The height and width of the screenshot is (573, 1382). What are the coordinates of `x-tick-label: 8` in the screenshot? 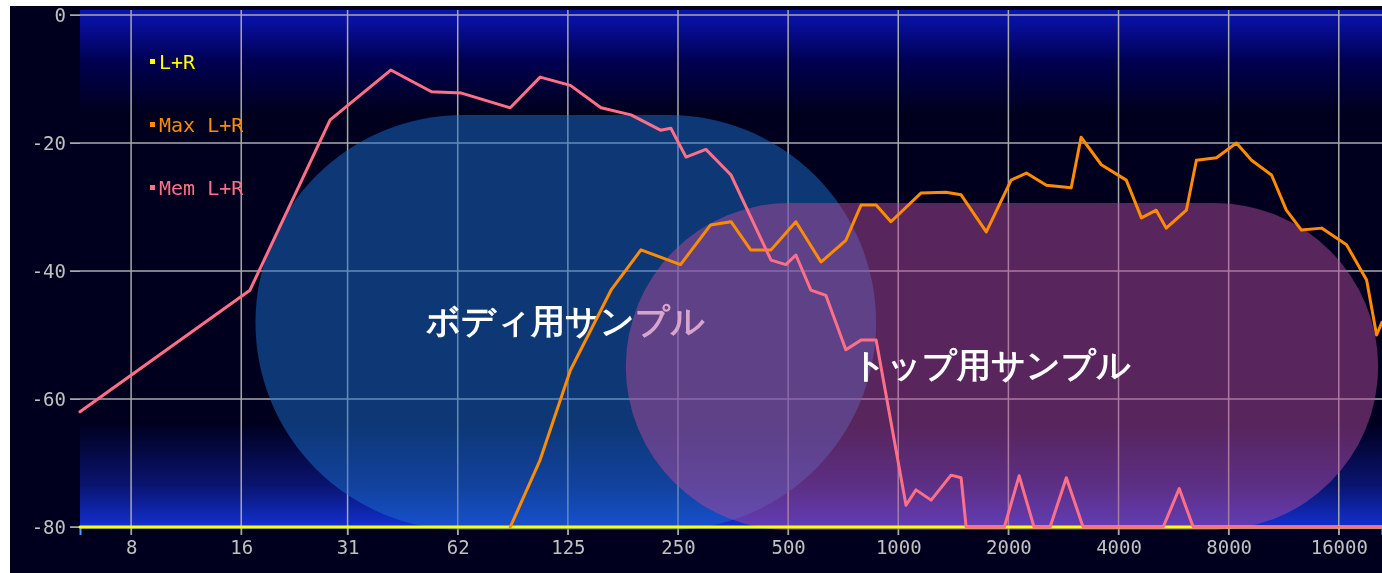 It's located at (131, 547).